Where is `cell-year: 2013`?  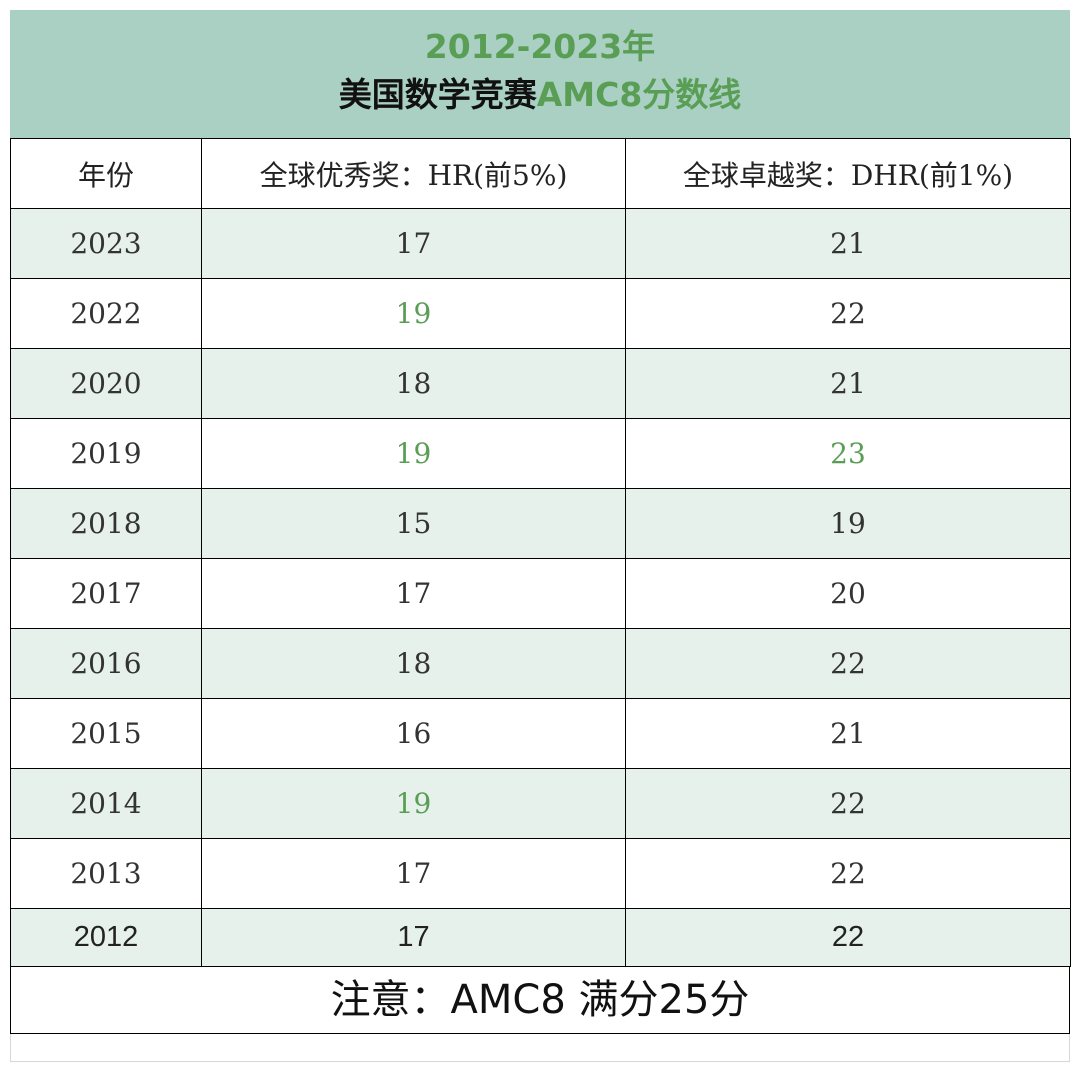 cell-year: 2013 is located at coordinates (106, 873).